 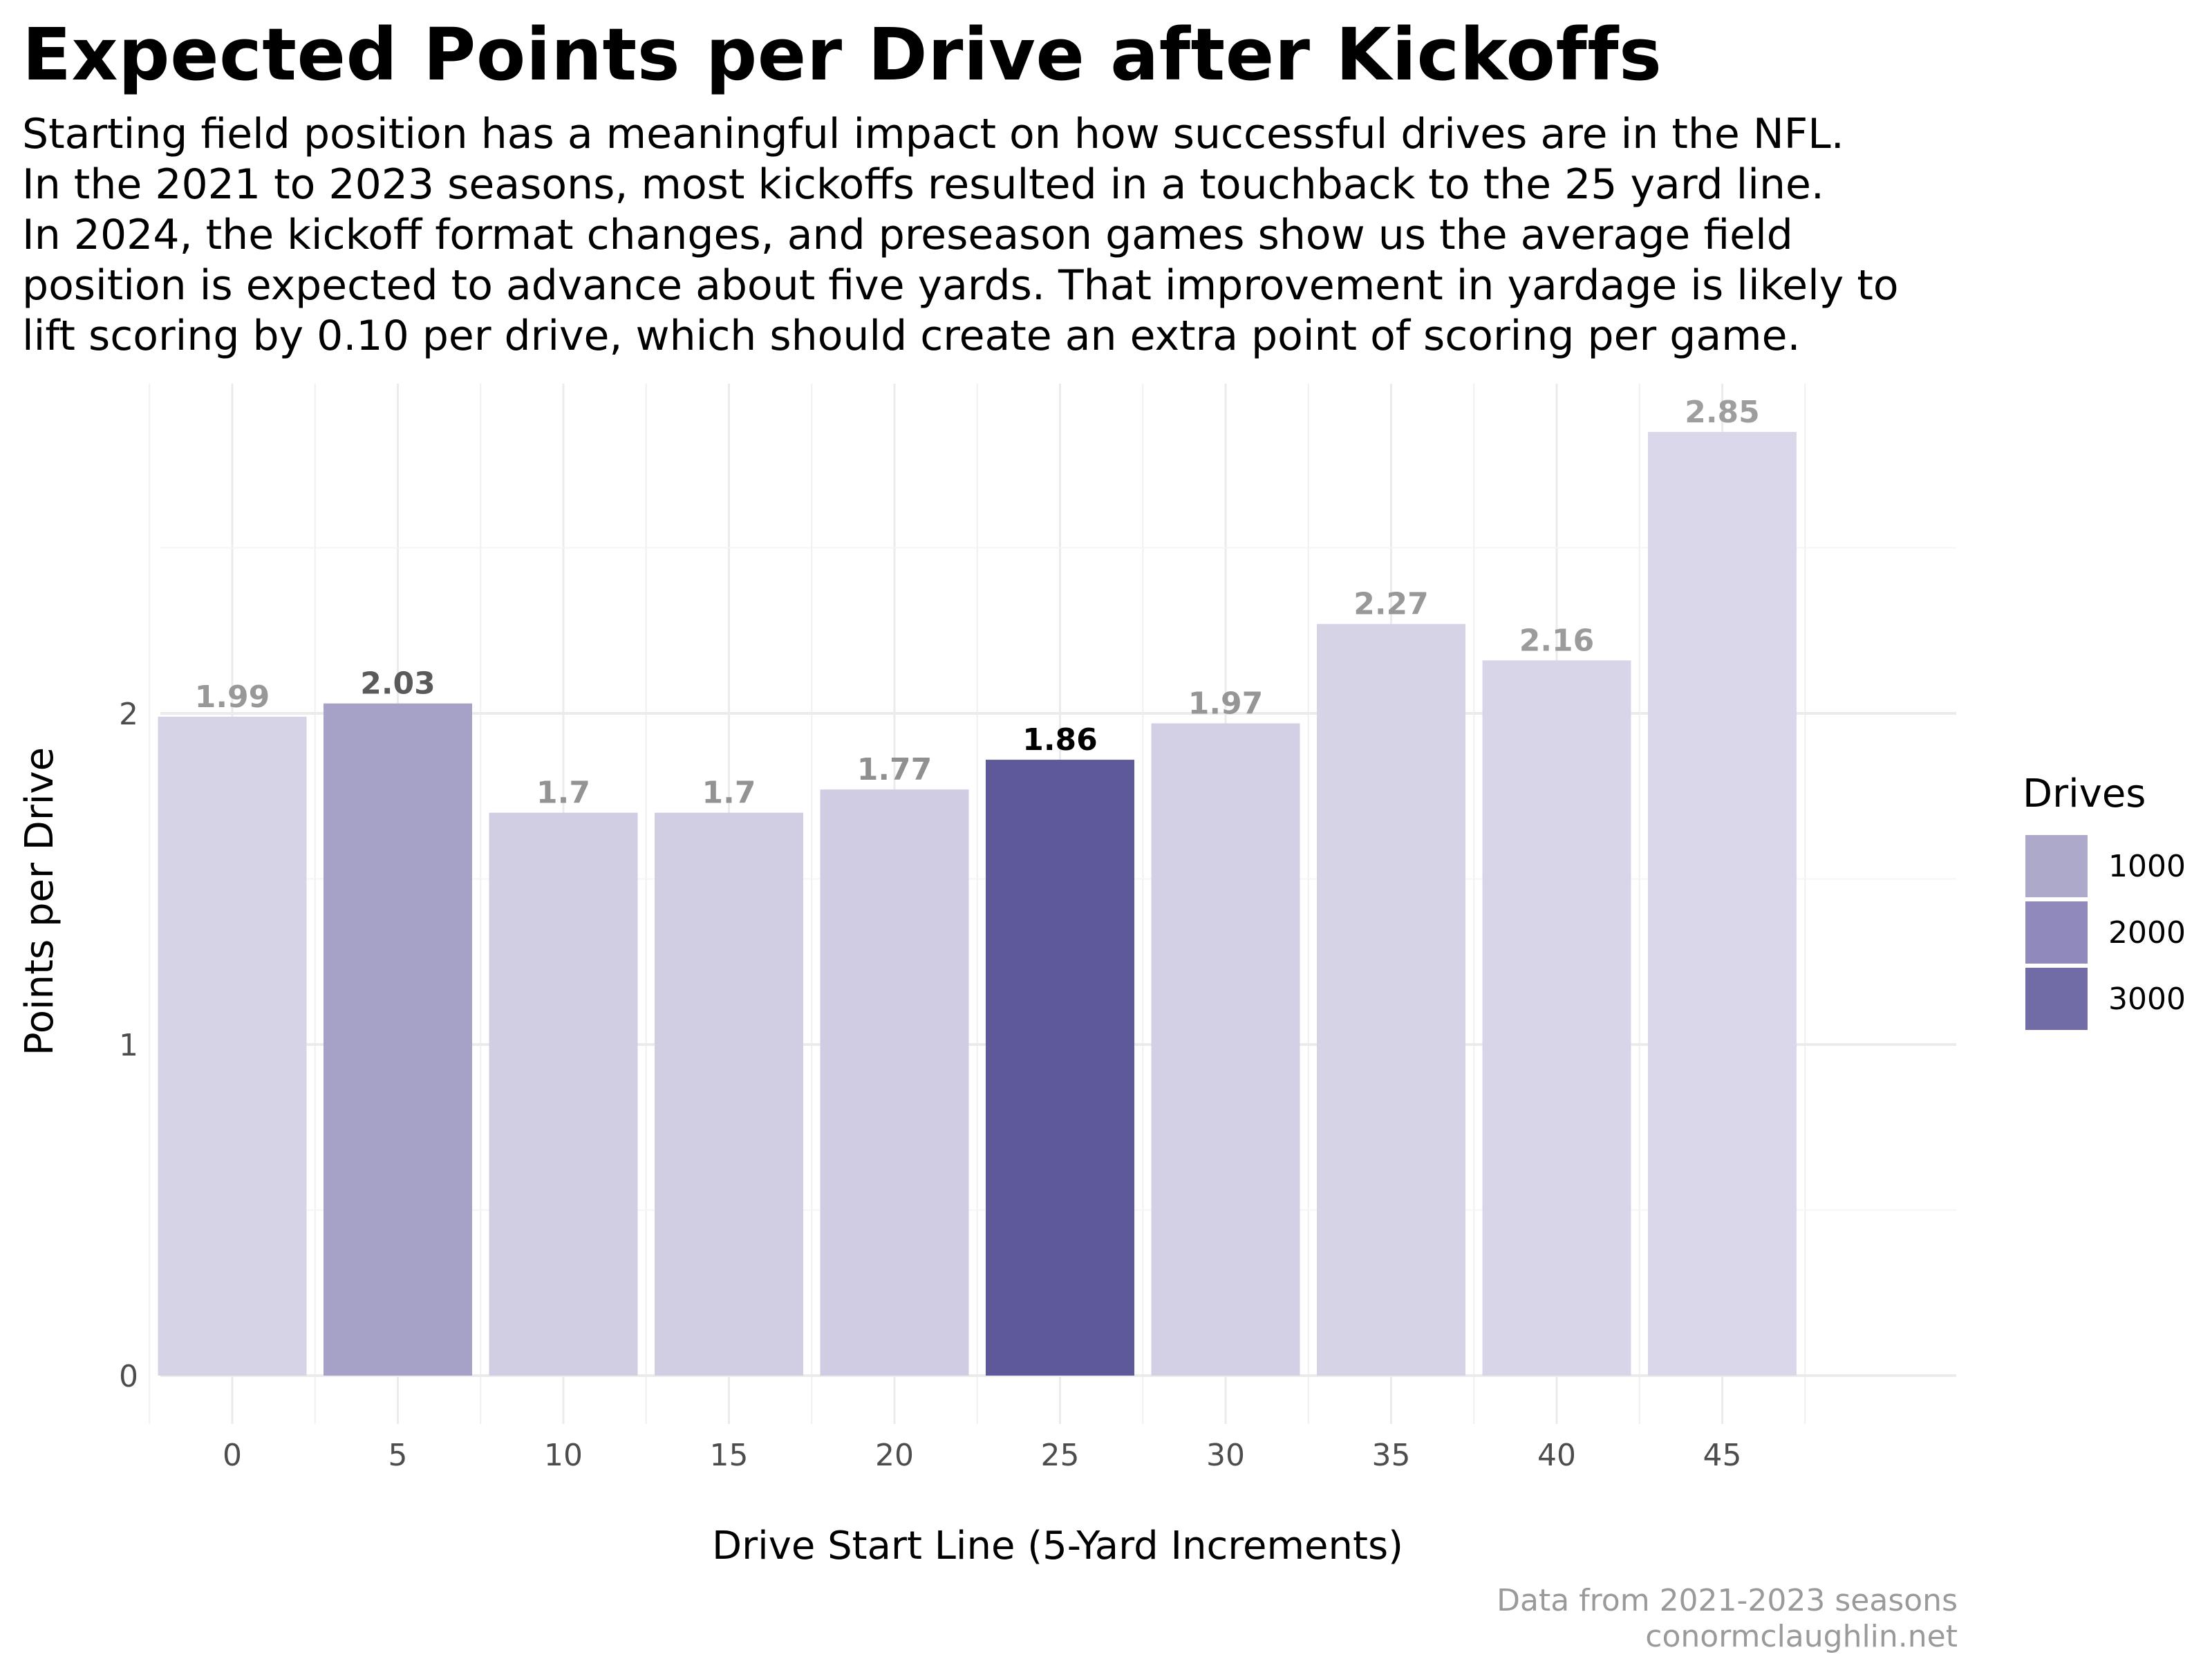 I want to click on x-tick-label: 0, so click(x=232, y=1455).